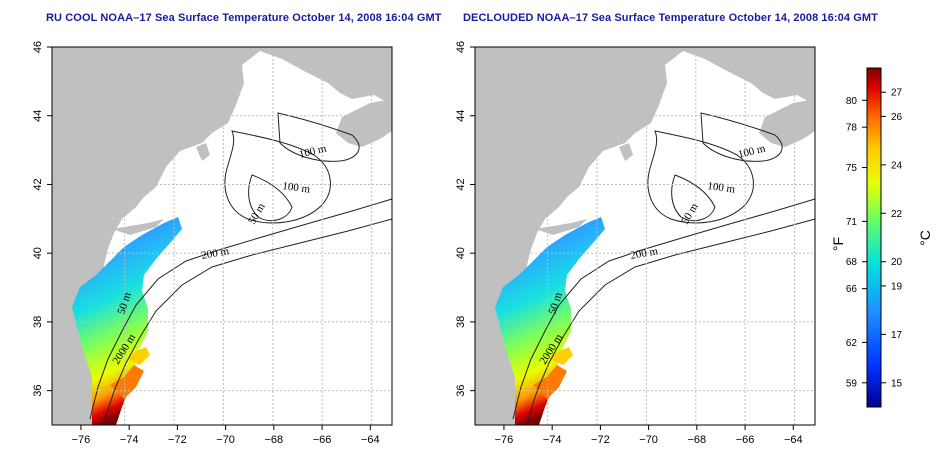  I want to click on colorbar-c-tick-label: 20, so click(897, 262).